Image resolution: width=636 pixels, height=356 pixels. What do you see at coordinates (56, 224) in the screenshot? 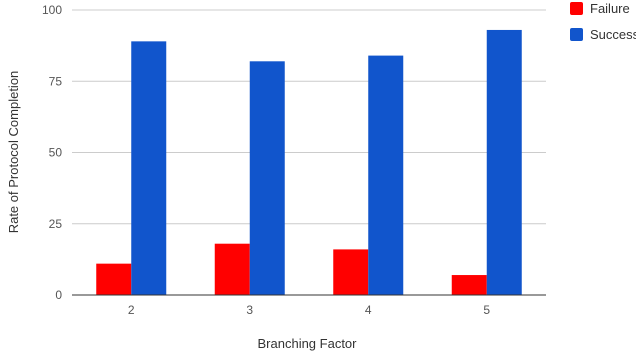
I see `y-tick-label: 25` at bounding box center [56, 224].